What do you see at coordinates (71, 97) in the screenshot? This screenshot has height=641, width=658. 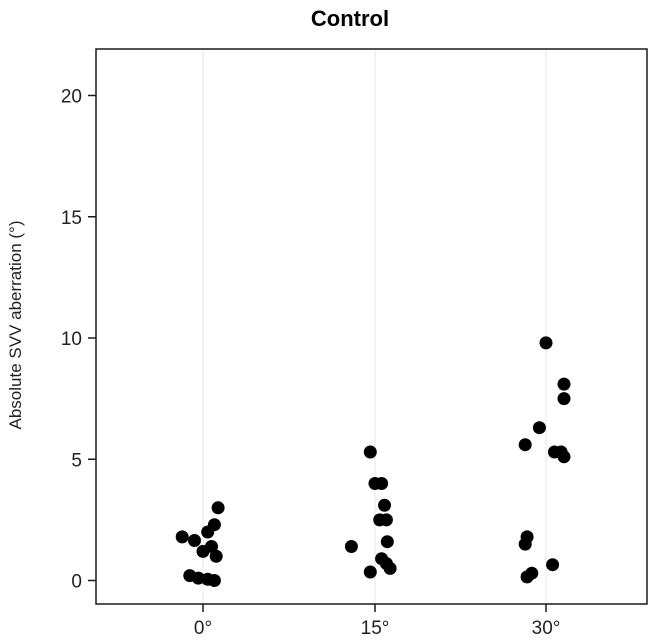 I see `y-tick-label: 20` at bounding box center [71, 97].